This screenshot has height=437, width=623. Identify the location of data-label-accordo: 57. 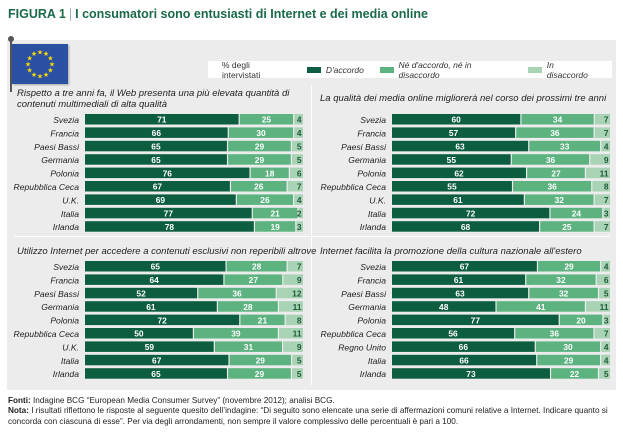
(454, 133).